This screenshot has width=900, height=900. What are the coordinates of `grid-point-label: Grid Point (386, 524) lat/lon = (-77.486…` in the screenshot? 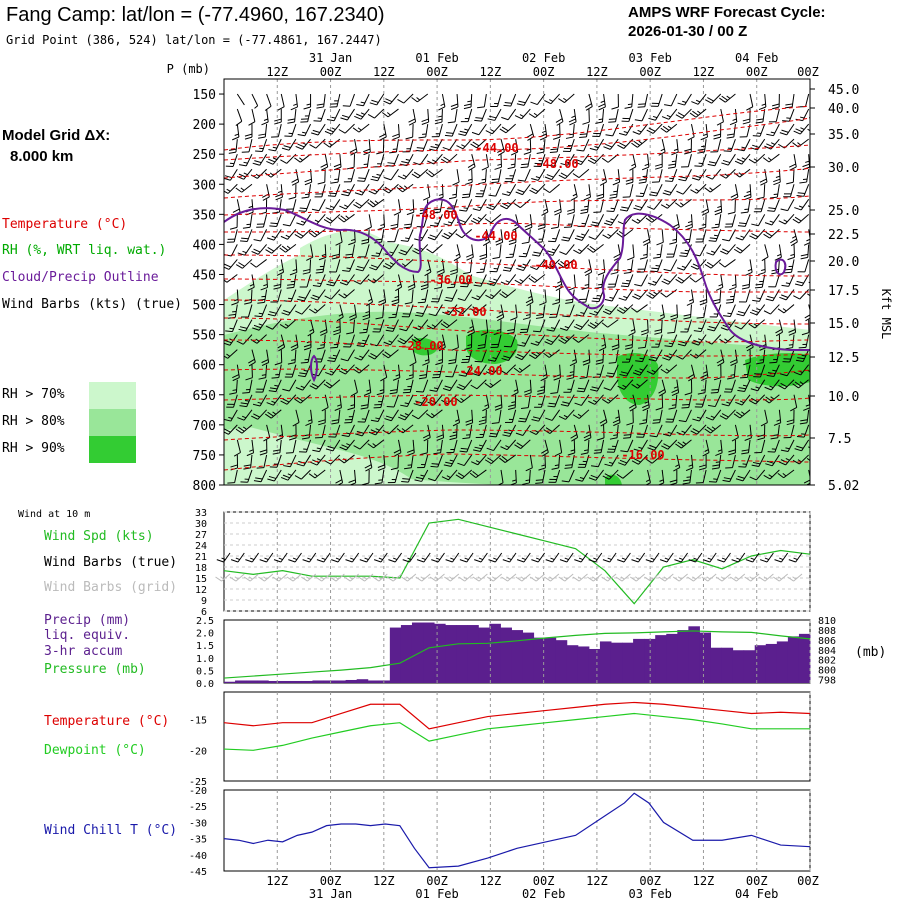 It's located at (194, 40).